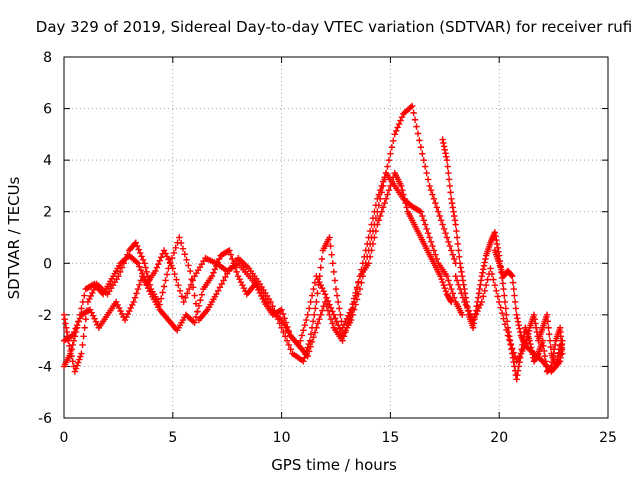 Image resolution: width=640 pixels, height=480 pixels. What do you see at coordinates (608, 438) in the screenshot?
I see `x-tick-label: 25` at bounding box center [608, 438].